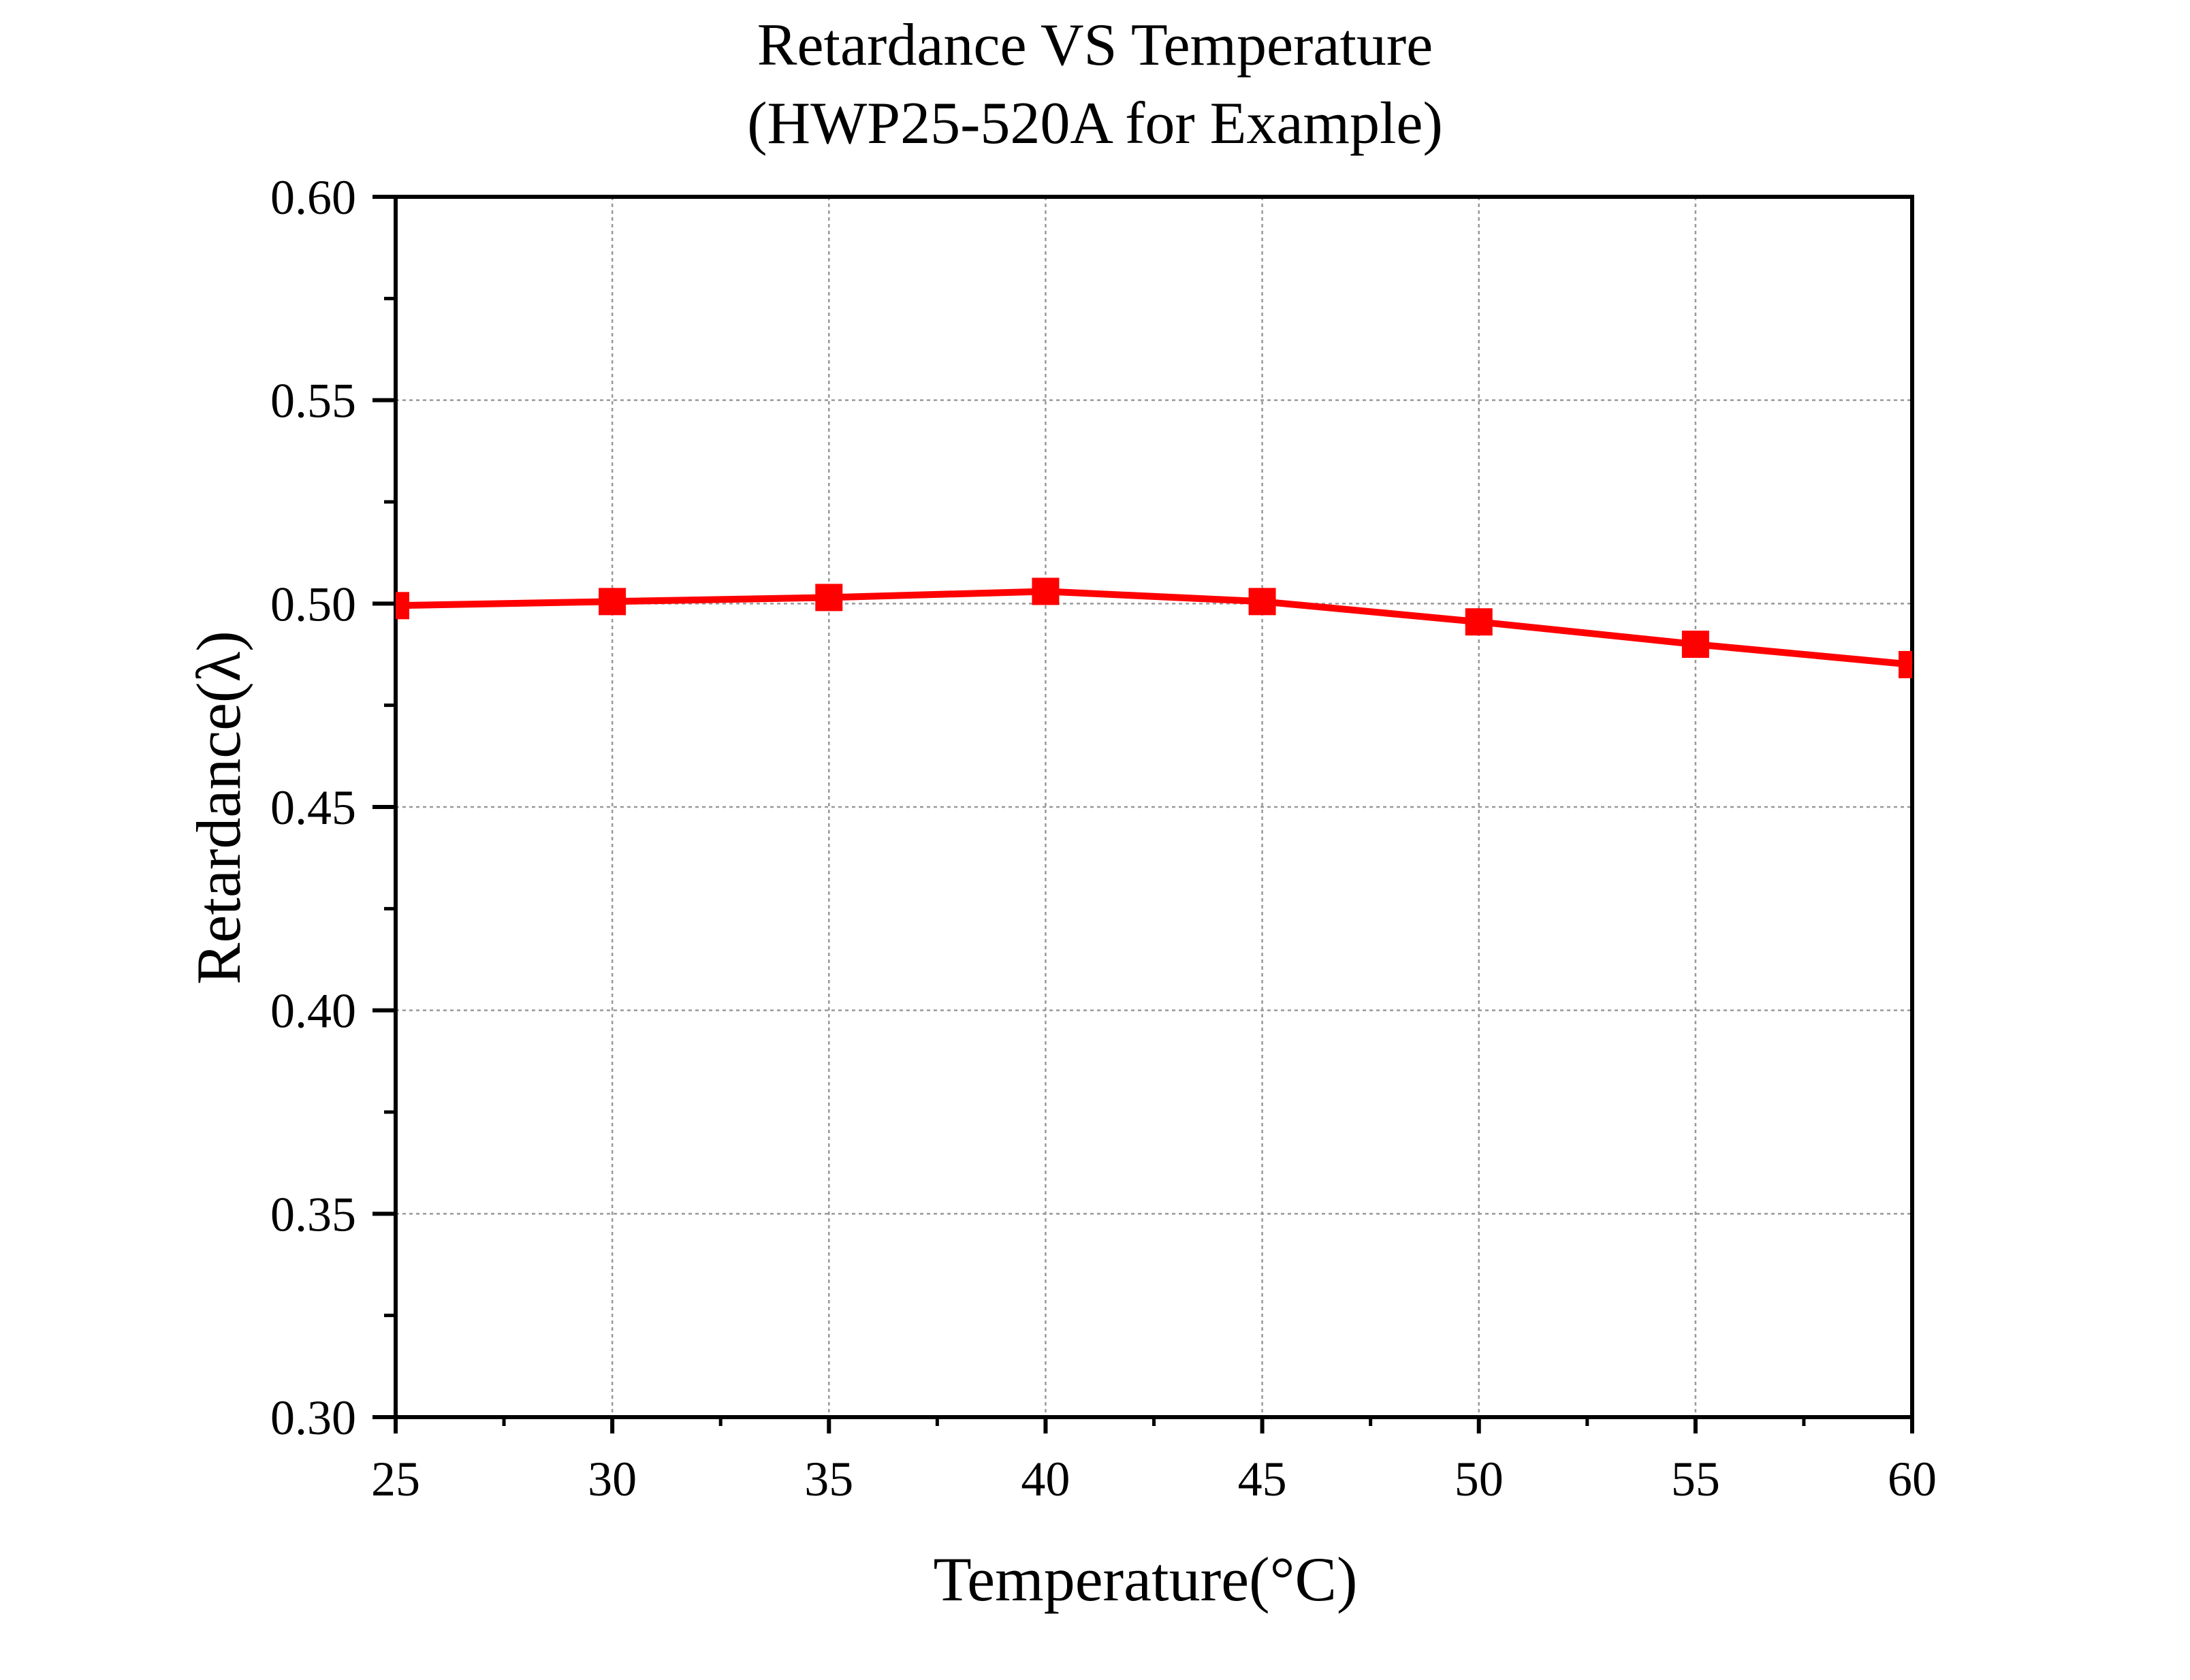 The width and height of the screenshot is (2190, 1680). What do you see at coordinates (1912, 1479) in the screenshot?
I see `x-tick-label: 60` at bounding box center [1912, 1479].